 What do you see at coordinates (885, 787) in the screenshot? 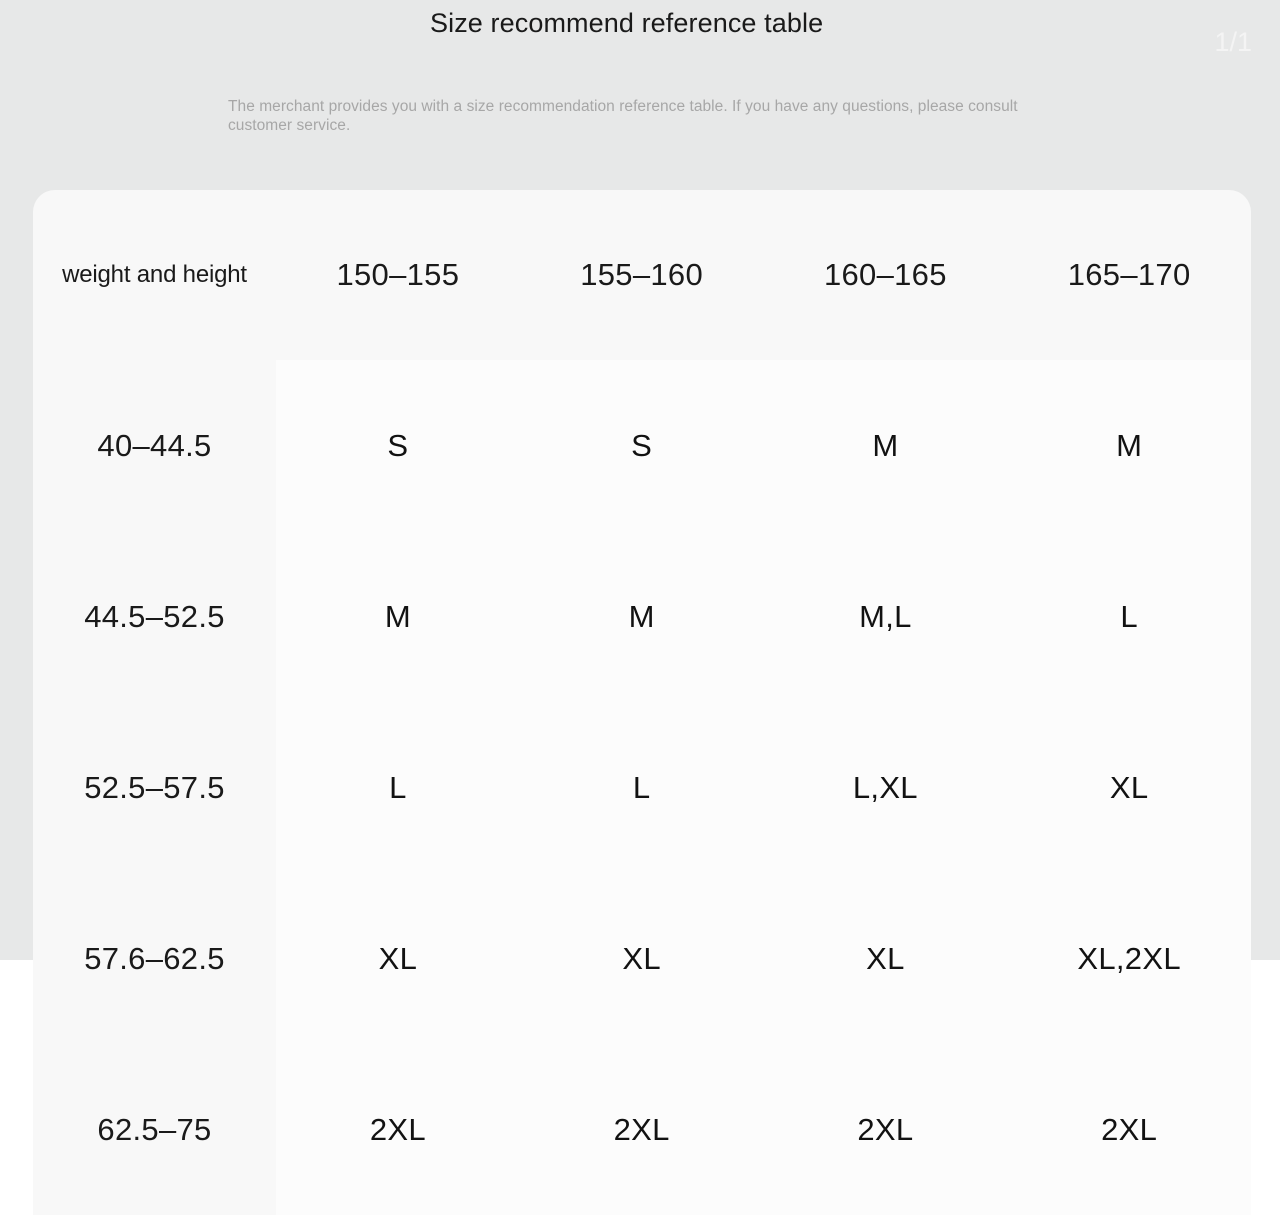
I see `size-cell: L,XL` at bounding box center [885, 787].